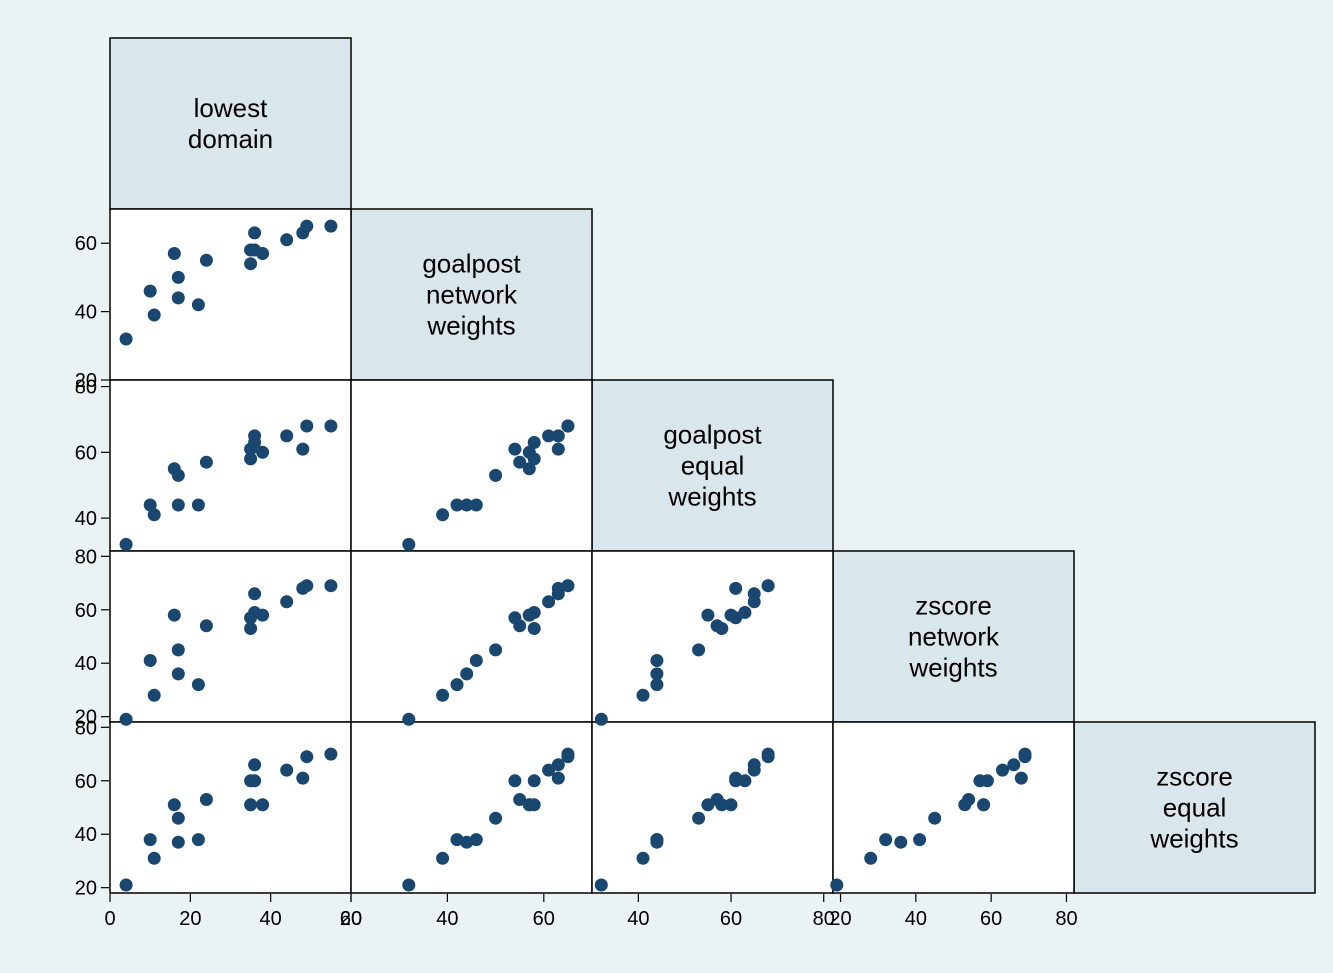 The width and height of the screenshot is (1333, 973). I want to click on variable-label: weights, so click(470, 326).